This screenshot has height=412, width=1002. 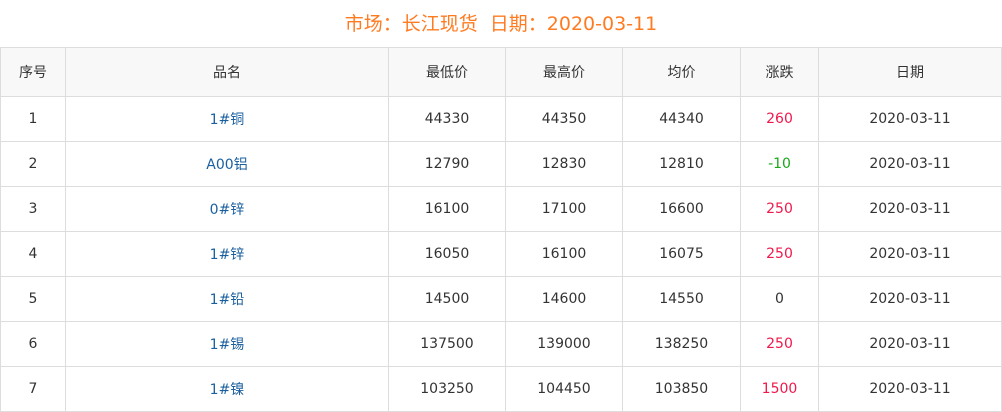 What do you see at coordinates (33, 164) in the screenshot?
I see `cell-index: 2` at bounding box center [33, 164].